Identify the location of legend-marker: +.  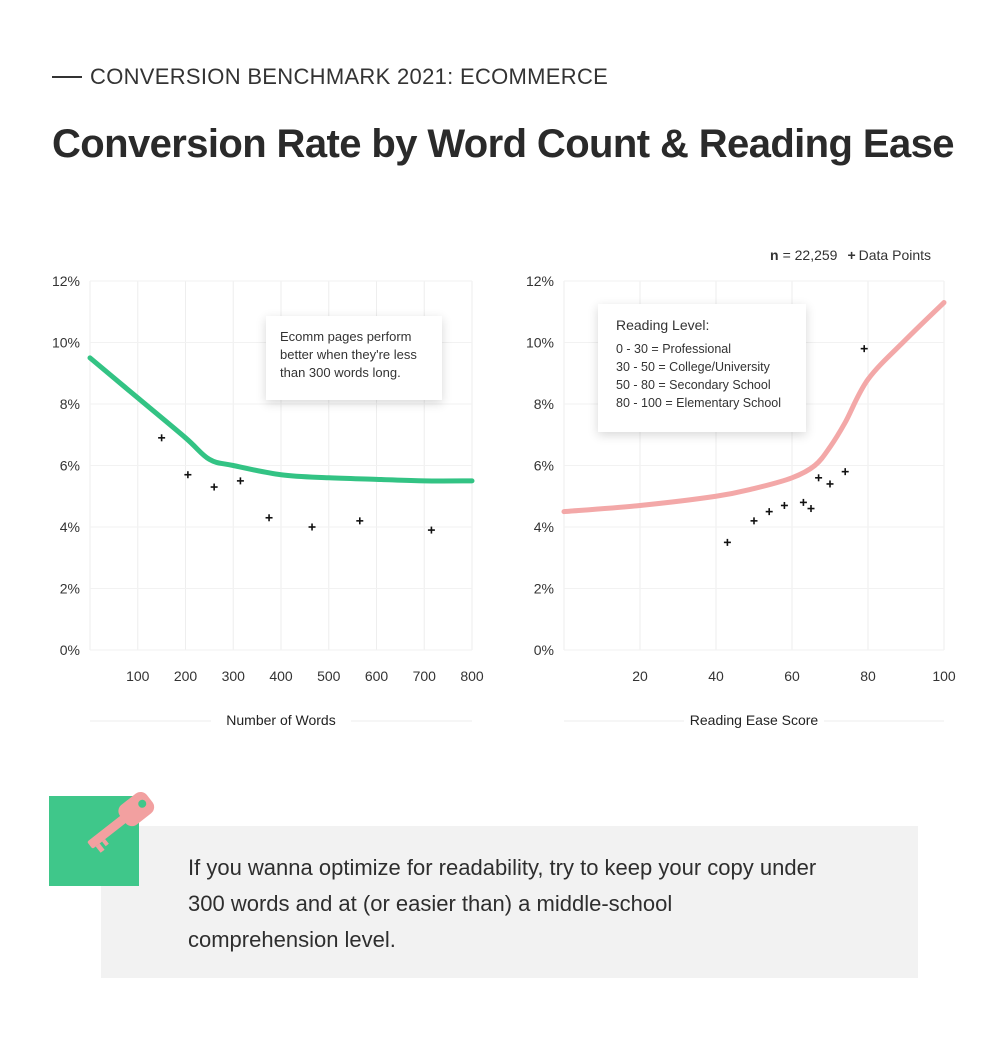
(851, 255).